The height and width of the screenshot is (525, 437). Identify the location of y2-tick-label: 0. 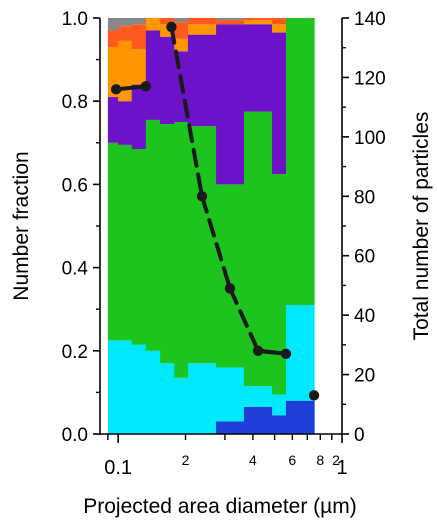
(359, 435).